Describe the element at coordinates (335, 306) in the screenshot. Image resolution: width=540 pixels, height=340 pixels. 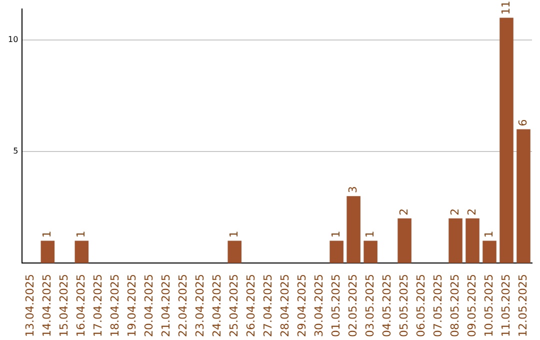
I see `x-tick-label: 01.05.2025` at that location.